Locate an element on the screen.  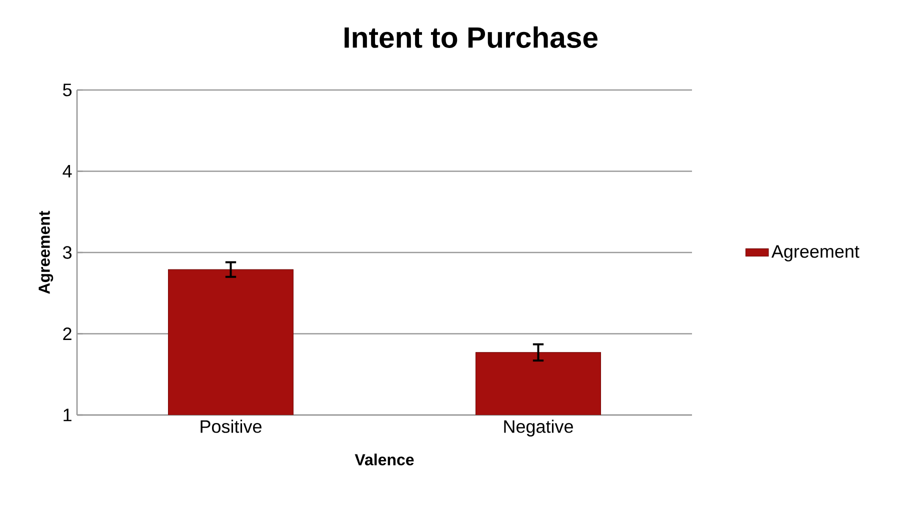
x-axis-title: Valence is located at coordinates (384, 460).